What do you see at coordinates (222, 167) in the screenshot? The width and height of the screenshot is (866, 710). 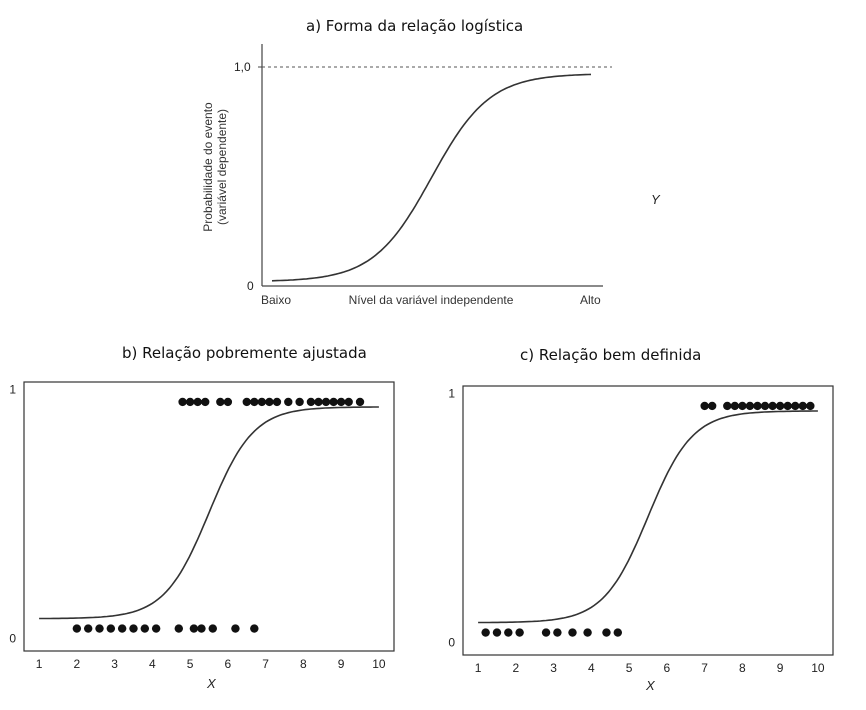 I see `chart-a-y-axis-label-line2: (variável dependente)` at bounding box center [222, 167].